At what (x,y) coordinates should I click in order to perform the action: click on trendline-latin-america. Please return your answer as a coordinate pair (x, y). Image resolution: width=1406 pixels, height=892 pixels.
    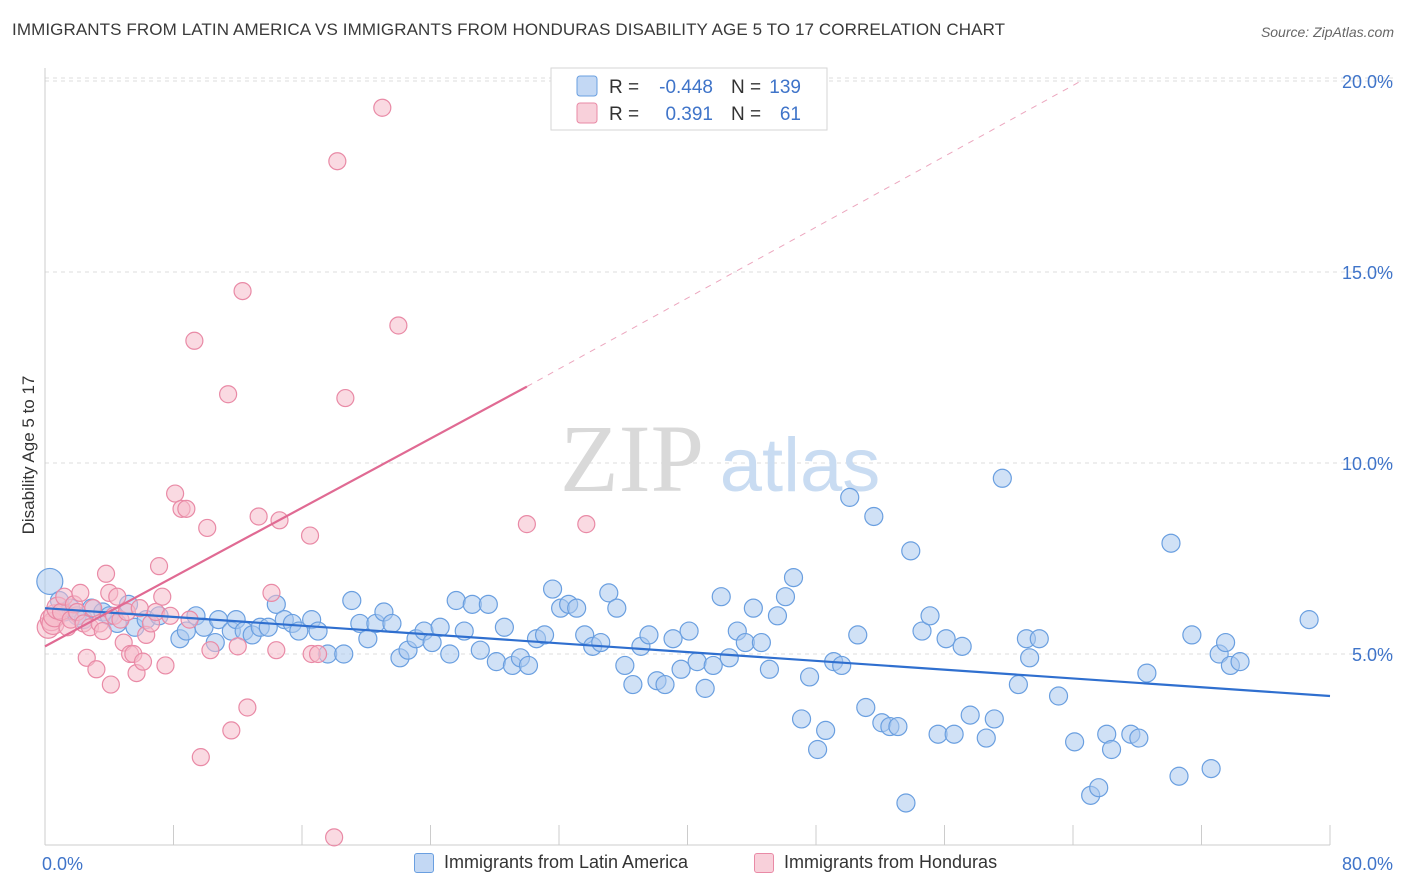
    Looking at the image, I should click on (687, 652).